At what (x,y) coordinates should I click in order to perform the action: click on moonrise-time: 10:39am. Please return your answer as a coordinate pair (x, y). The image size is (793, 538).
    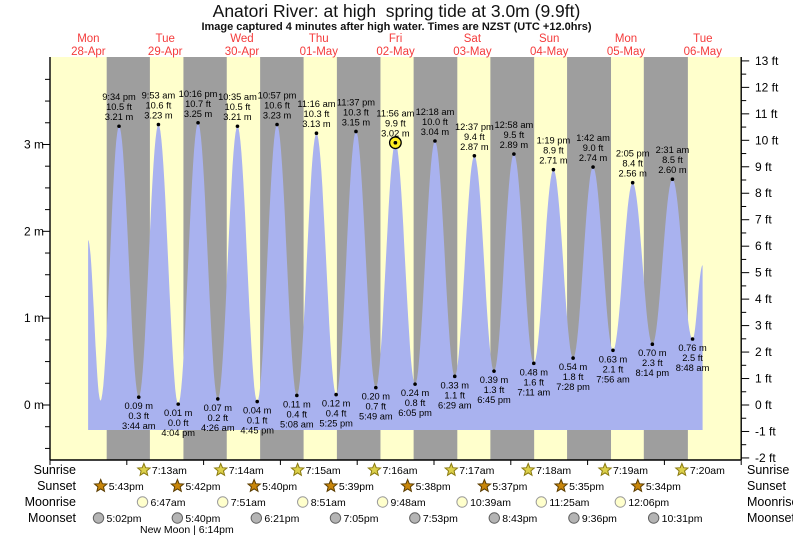
    Looking at the image, I should click on (490, 503).